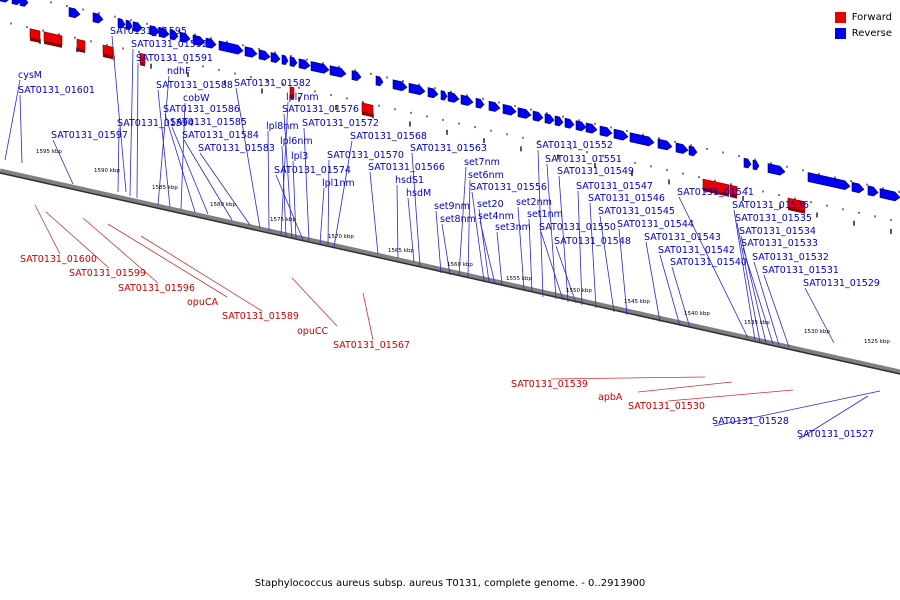 The height and width of the screenshot is (600, 900). I want to click on reverse-gene-label: set20, so click(490, 204).